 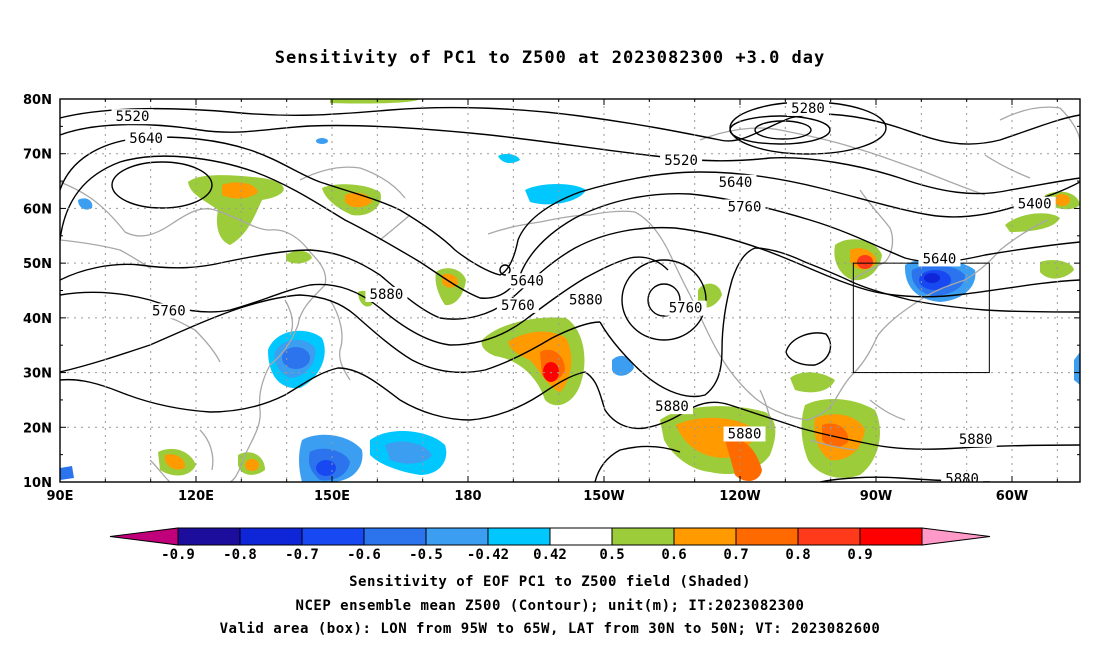 I want to click on lon-label: 90E, so click(x=60, y=496).